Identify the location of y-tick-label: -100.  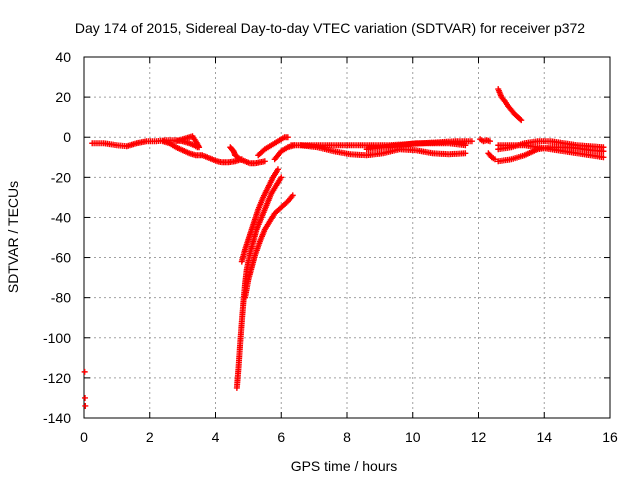
(57, 338).